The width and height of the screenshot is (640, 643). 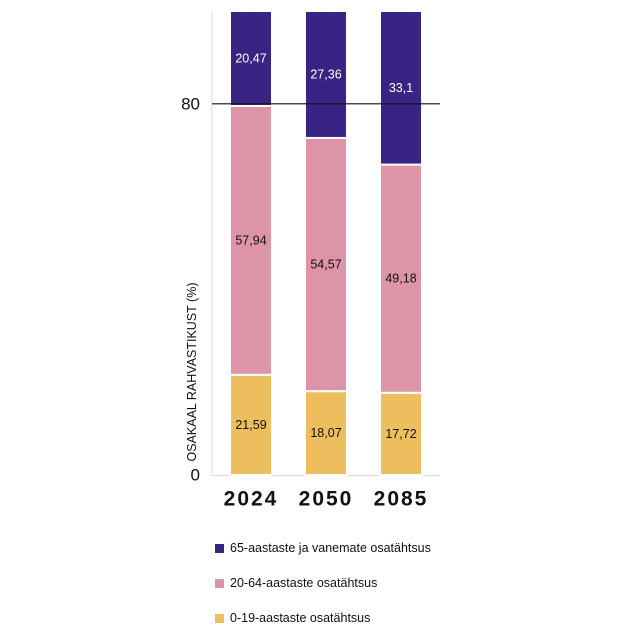 I want to click on y-axis-title: OSAKAAL RAHVASTIKUST (%), so click(x=192, y=372).